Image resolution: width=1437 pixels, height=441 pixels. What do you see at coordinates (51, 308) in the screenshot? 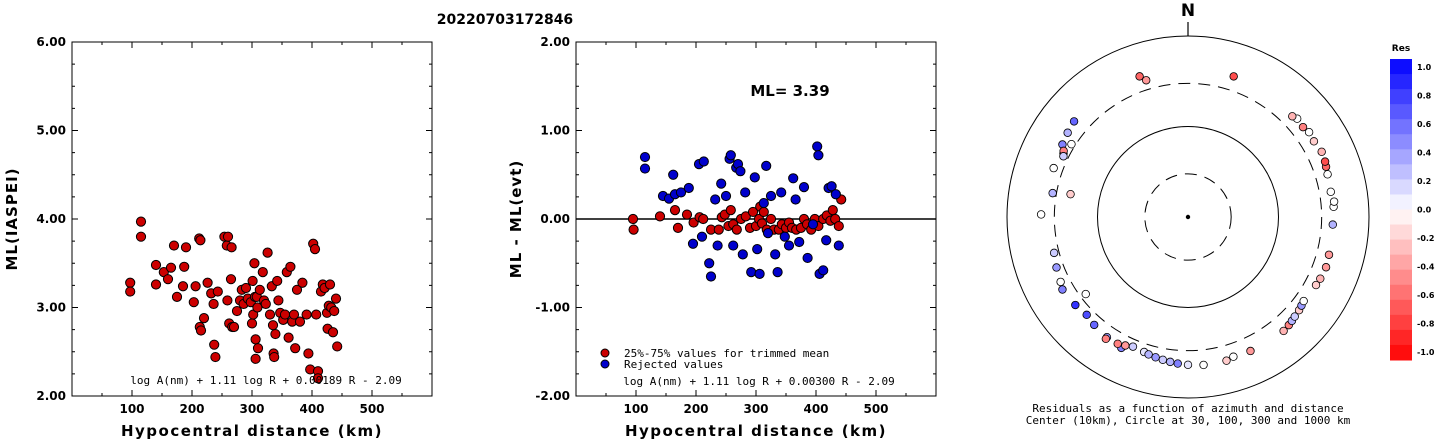
I see `y-tick-label: 3.00` at bounding box center [51, 308].